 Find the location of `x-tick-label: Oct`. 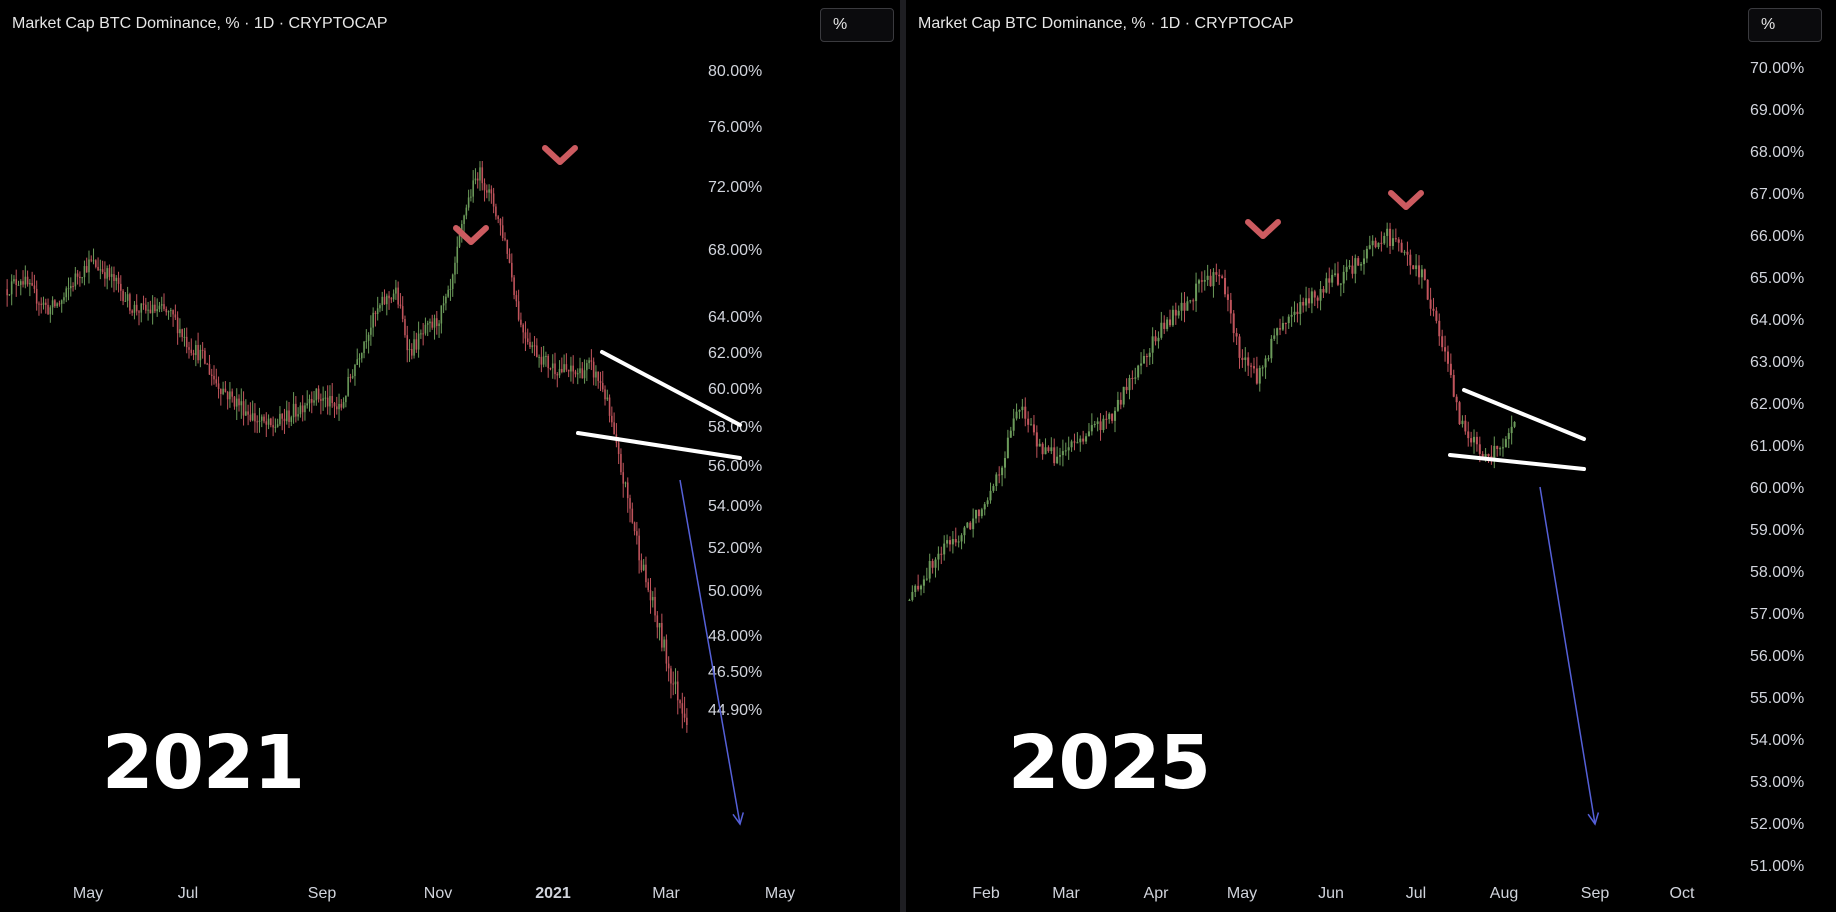

x-tick-label: Oct is located at coordinates (1682, 893).